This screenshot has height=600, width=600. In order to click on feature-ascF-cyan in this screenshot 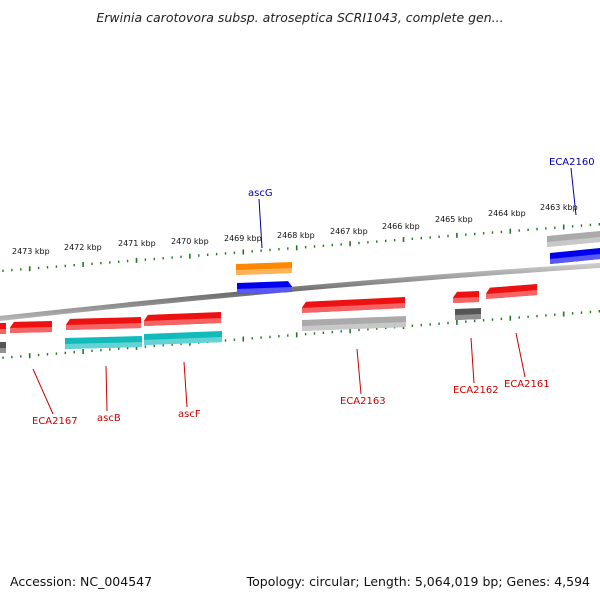, I will do `click(183, 338)`.